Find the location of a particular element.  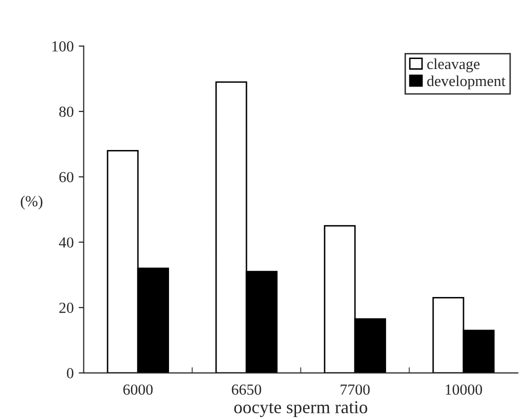

legend-label: development is located at coordinates (466, 82).